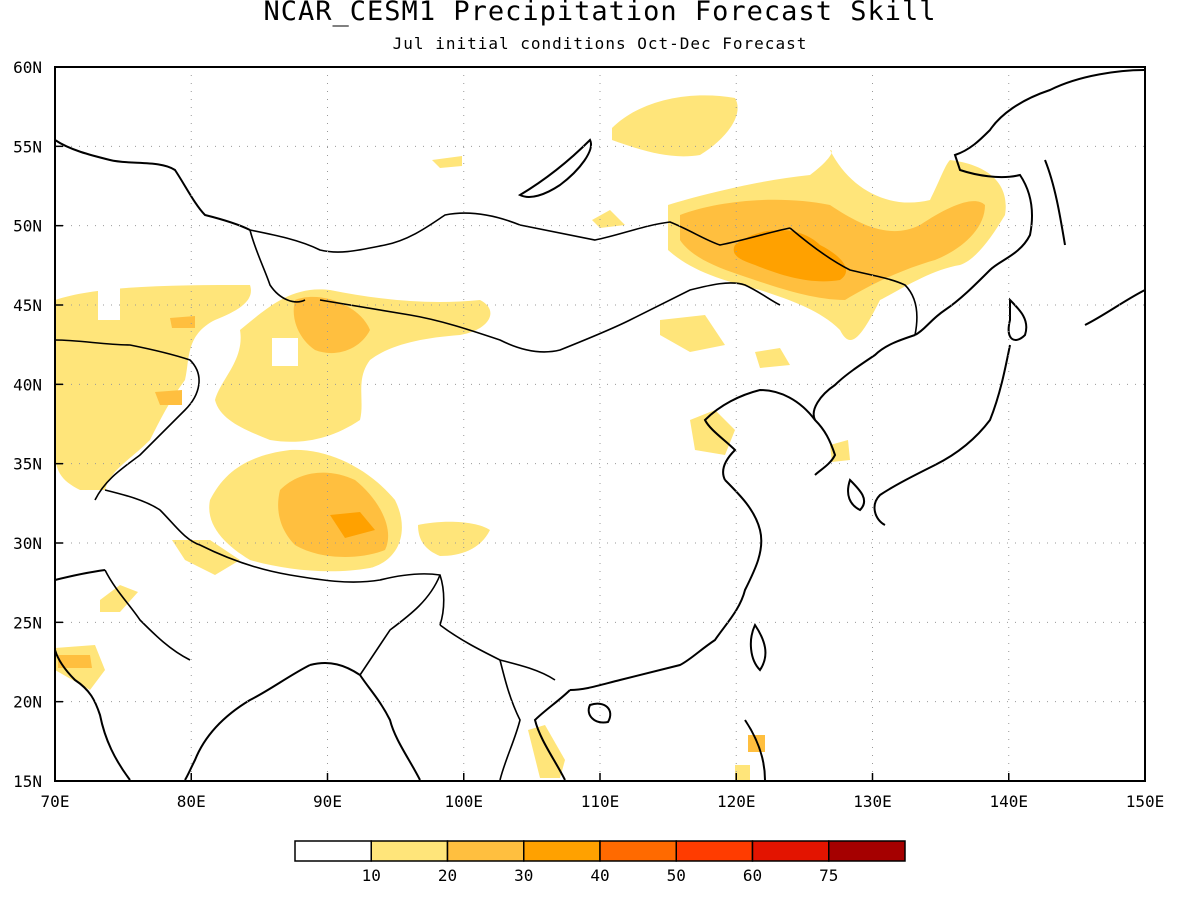  I want to click on coast-sakhalin, so click(1055, 202).